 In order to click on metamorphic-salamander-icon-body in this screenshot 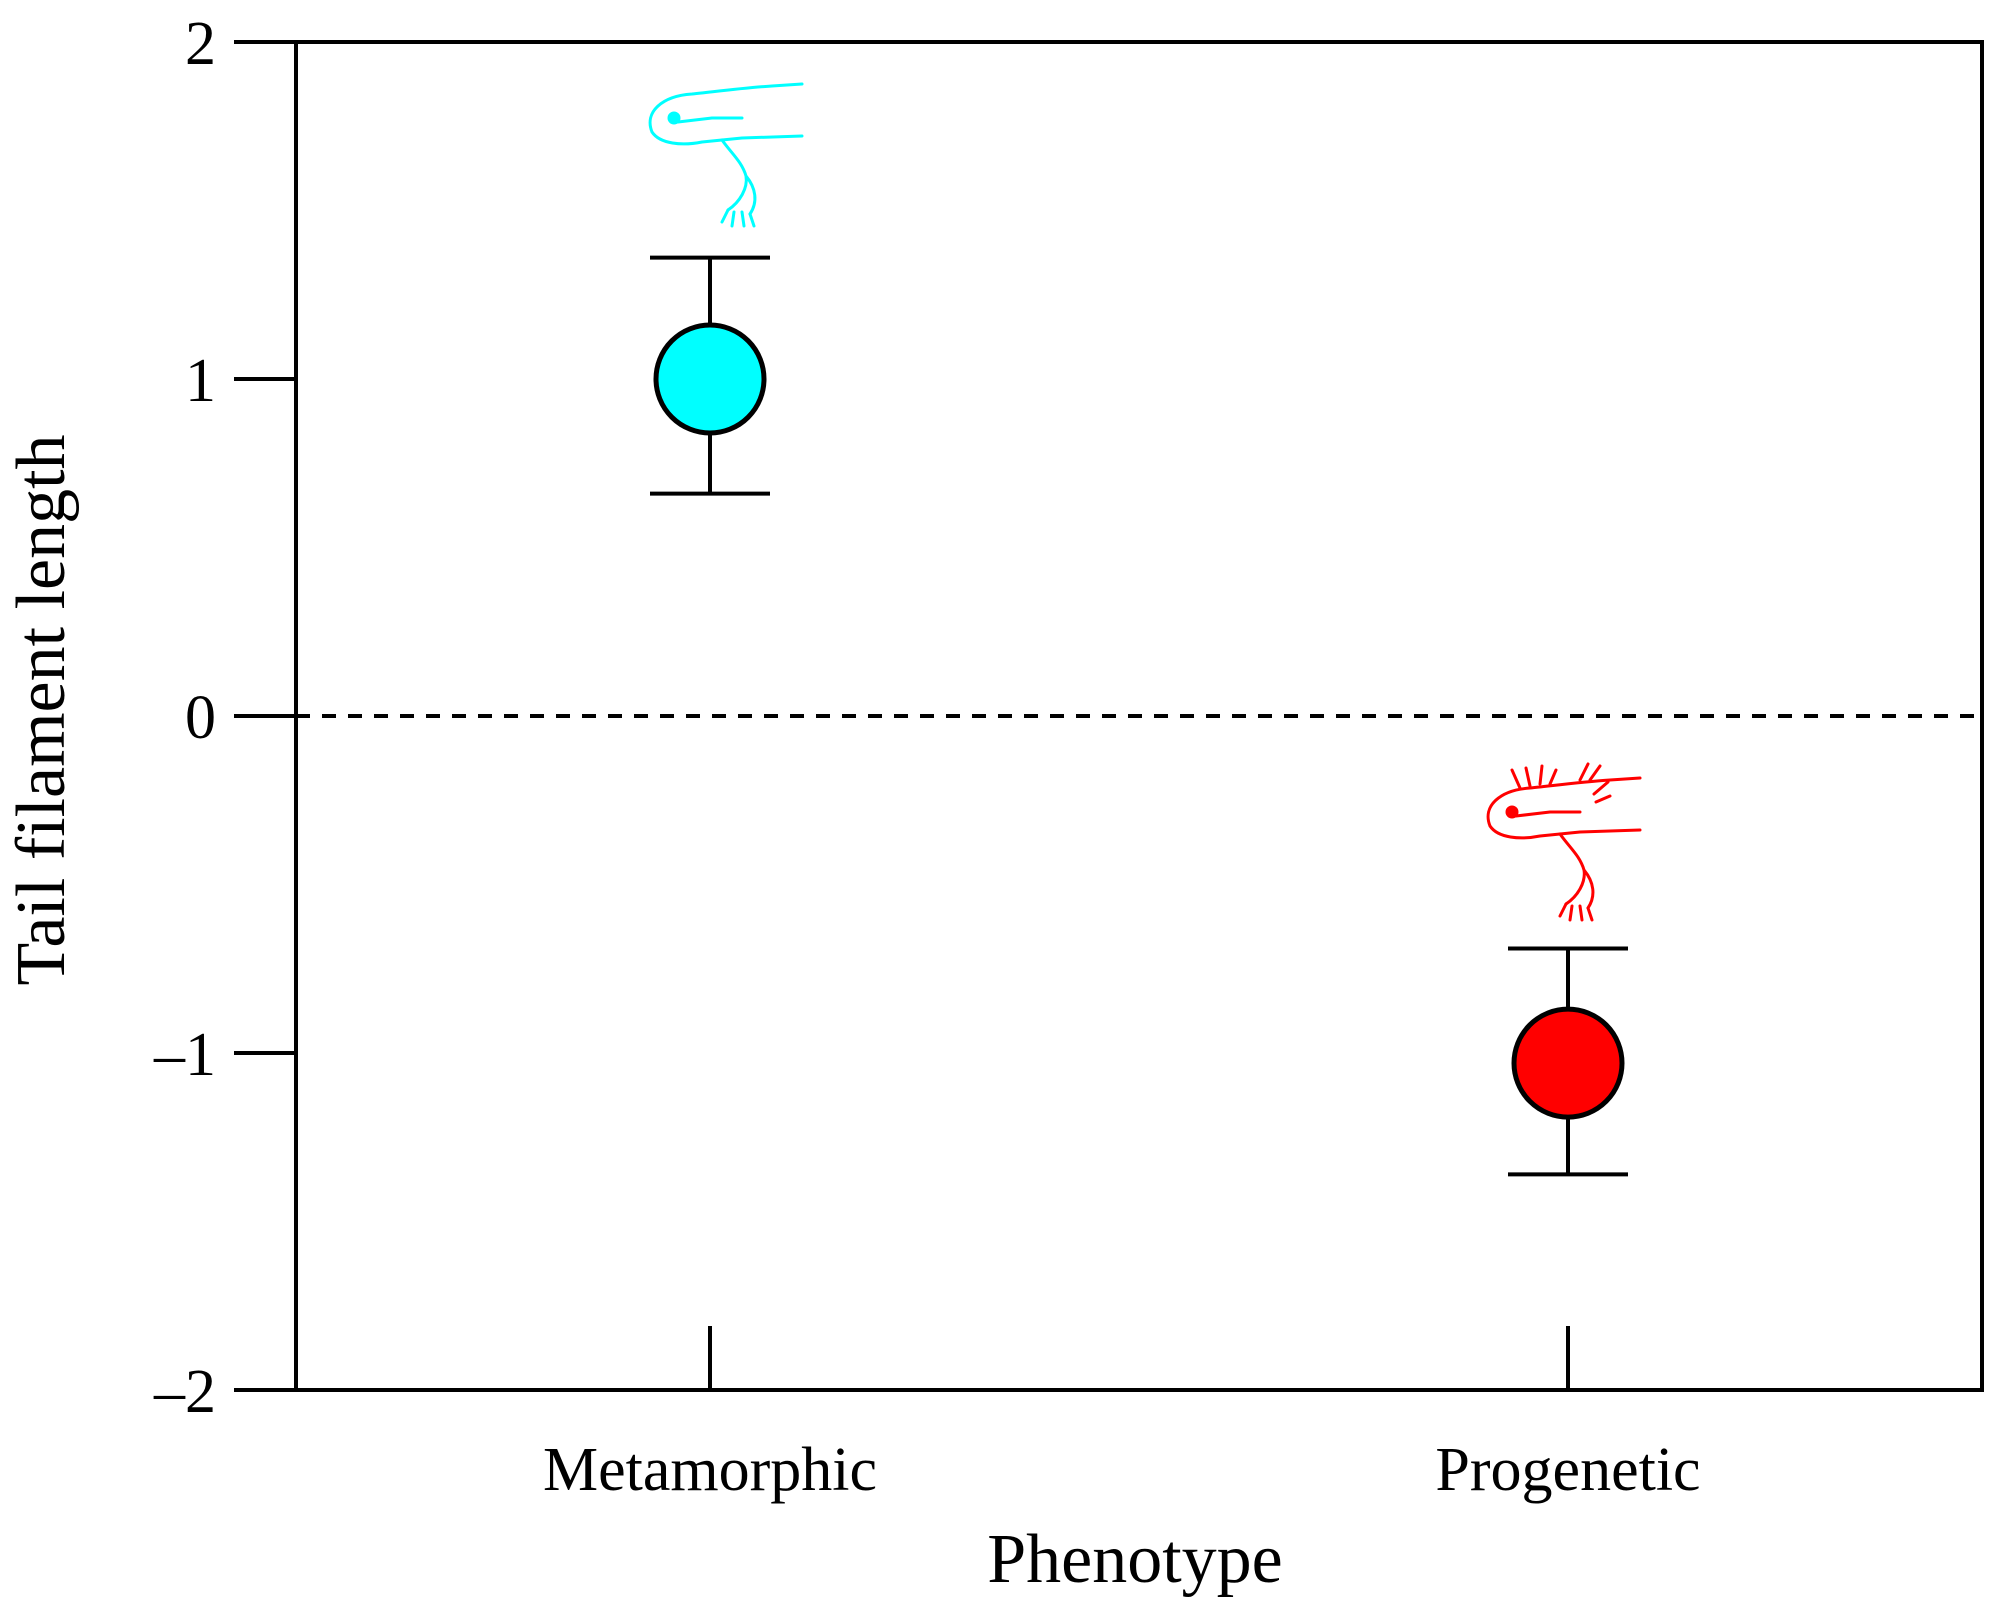, I will do `click(726, 114)`.